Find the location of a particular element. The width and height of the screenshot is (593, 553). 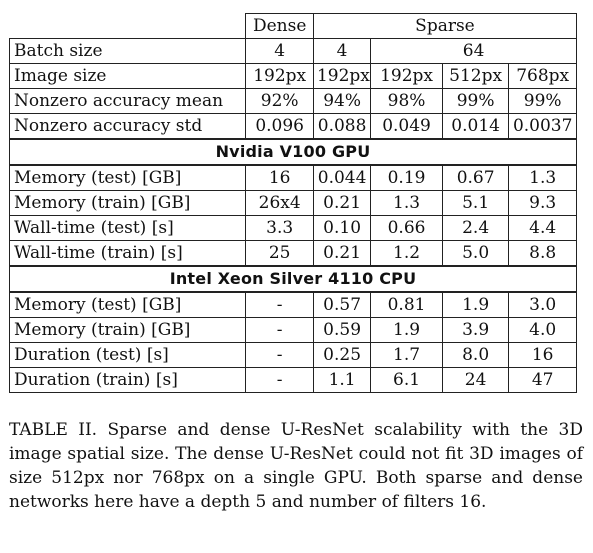

row-label: Wall-time (train) [s] is located at coordinates (127, 253).